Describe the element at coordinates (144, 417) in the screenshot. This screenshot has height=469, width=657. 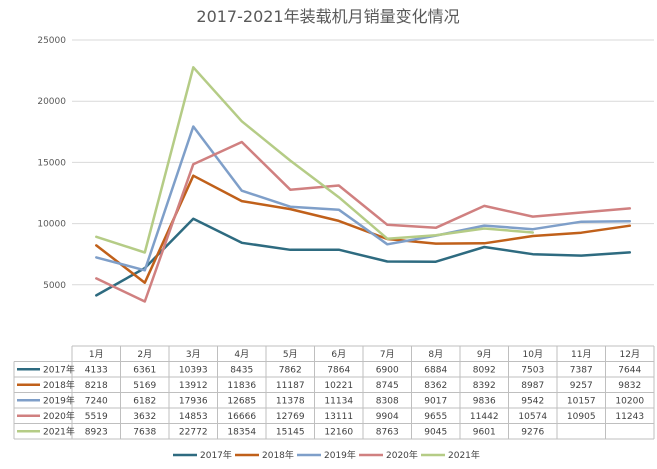
I see `table-cell-value: 3632` at that location.